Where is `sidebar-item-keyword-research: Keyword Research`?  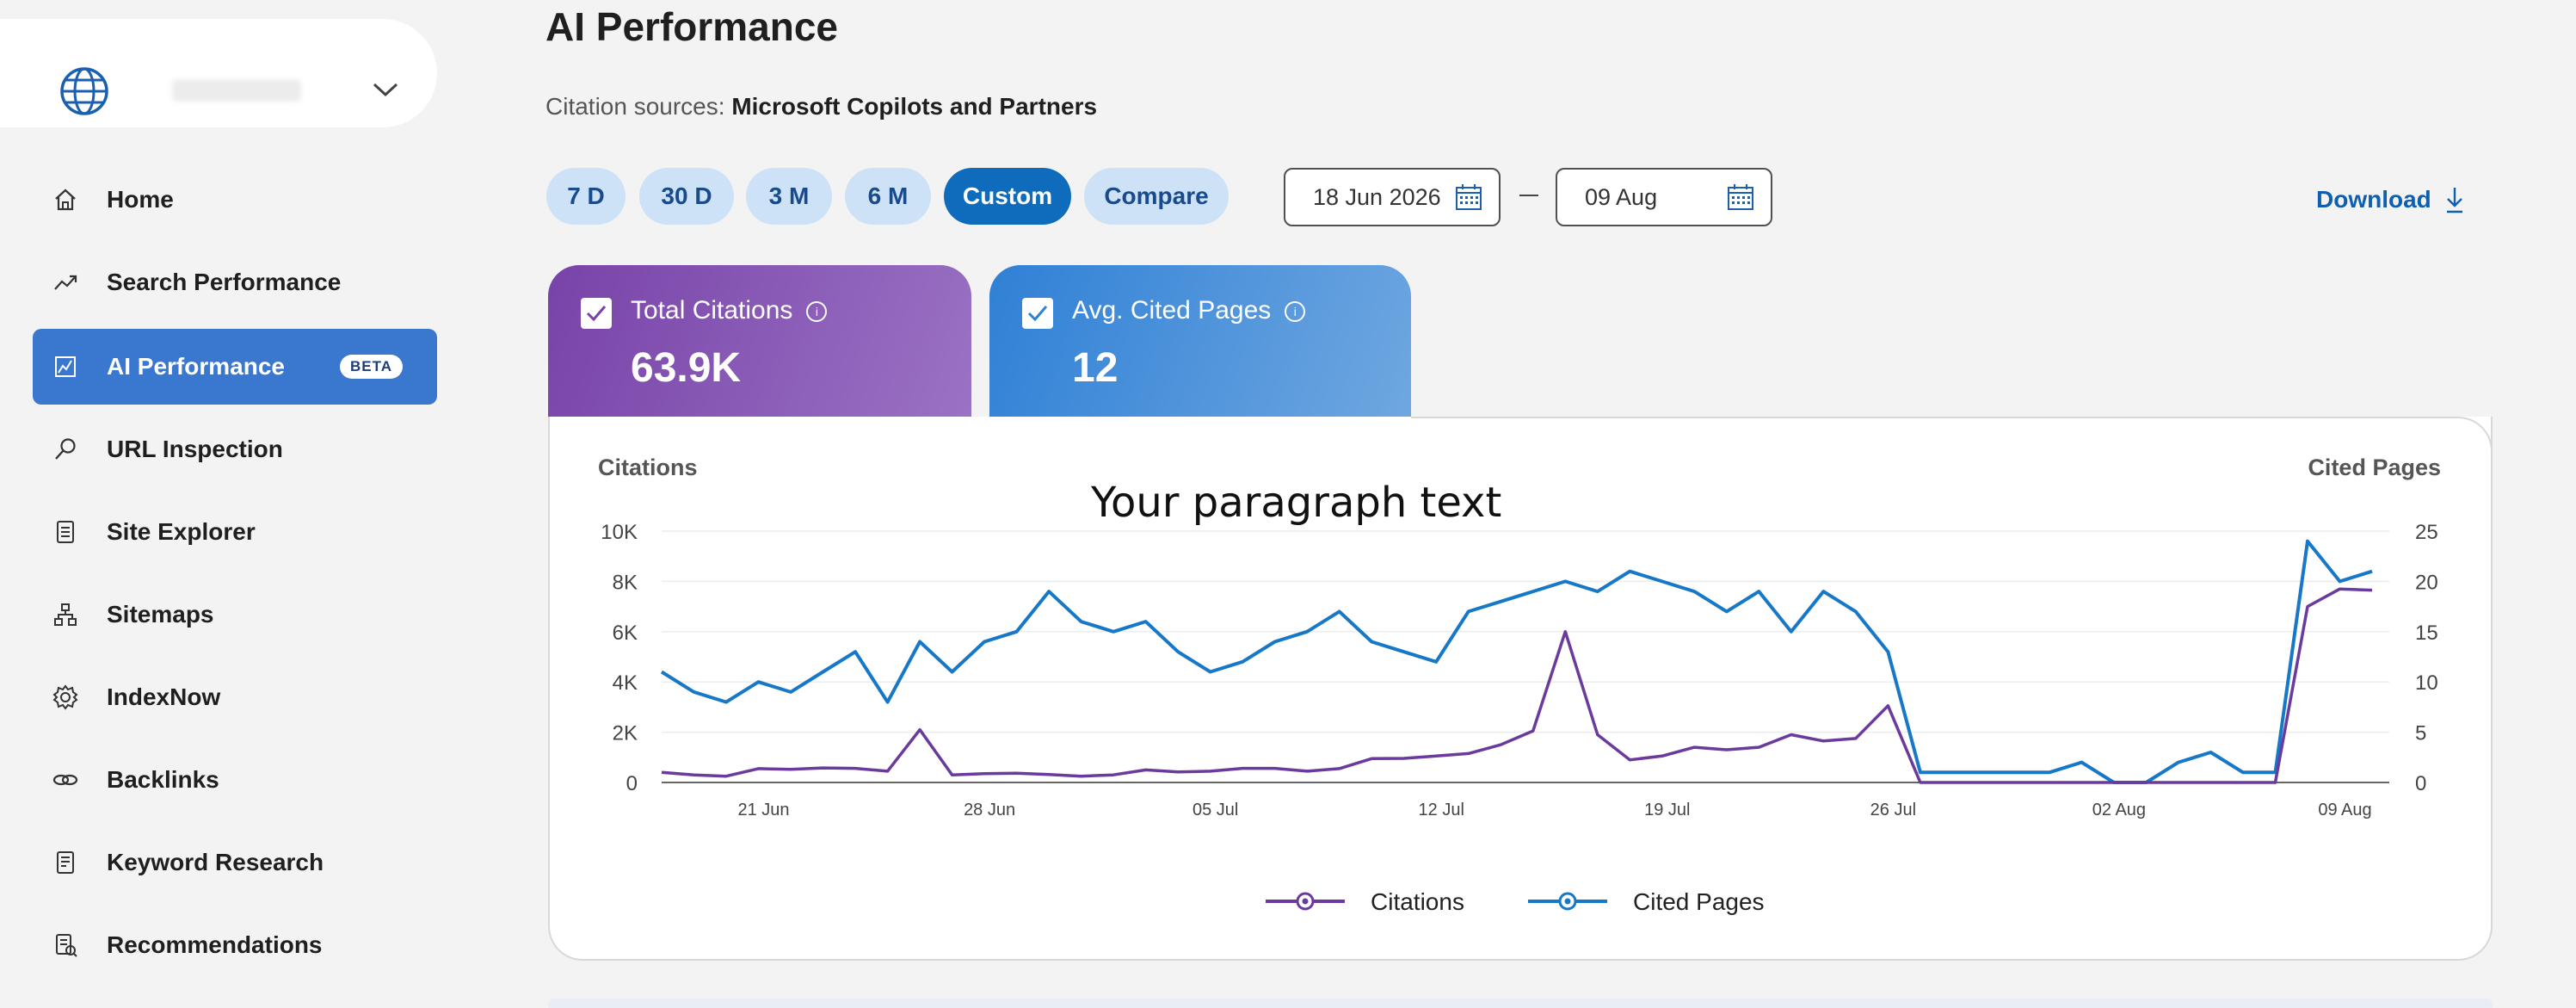
sidebar-item-keyword-research: Keyword Research is located at coordinates (235, 863).